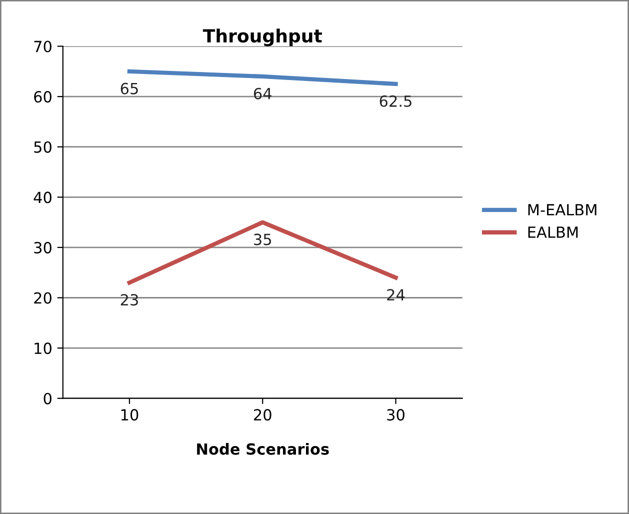 The width and height of the screenshot is (629, 514). Describe the element at coordinates (43, 248) in the screenshot. I see `y-tick-label: 30` at that location.